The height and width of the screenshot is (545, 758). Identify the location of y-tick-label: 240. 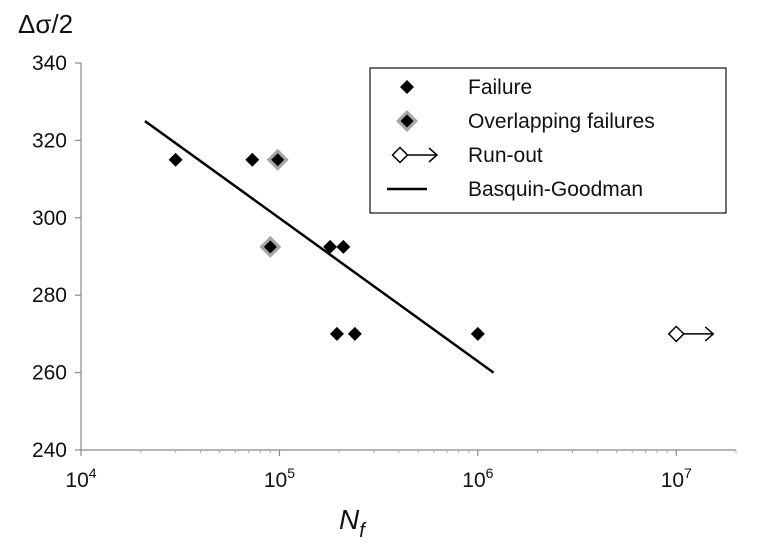
(49, 450).